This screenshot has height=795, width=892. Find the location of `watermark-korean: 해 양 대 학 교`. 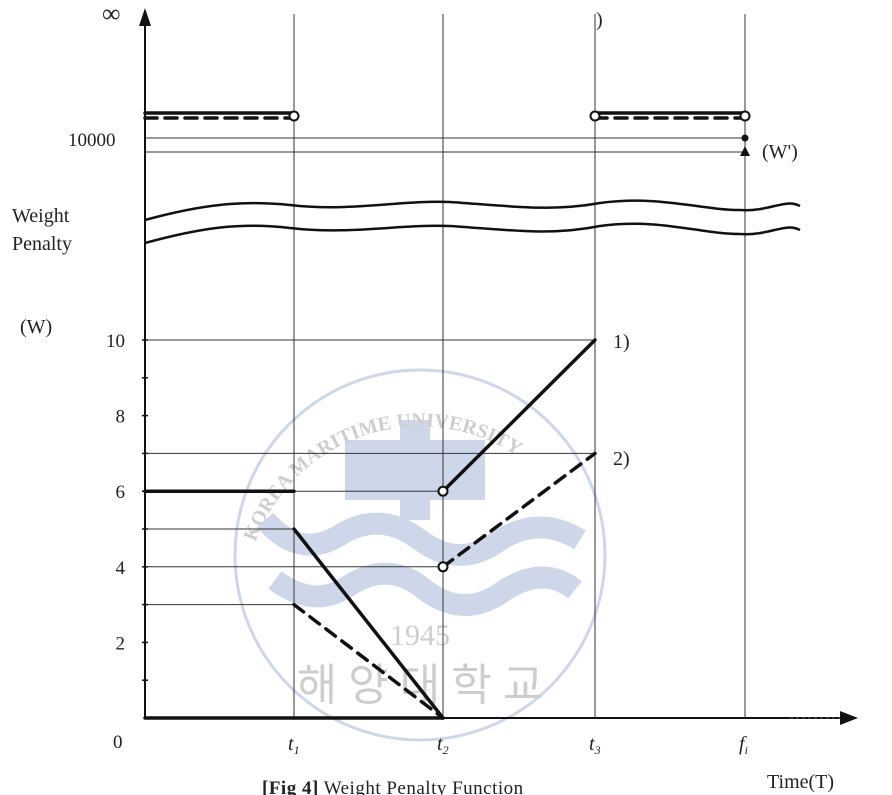

watermark-korean: 해 양 대 학 교 is located at coordinates (420, 685).